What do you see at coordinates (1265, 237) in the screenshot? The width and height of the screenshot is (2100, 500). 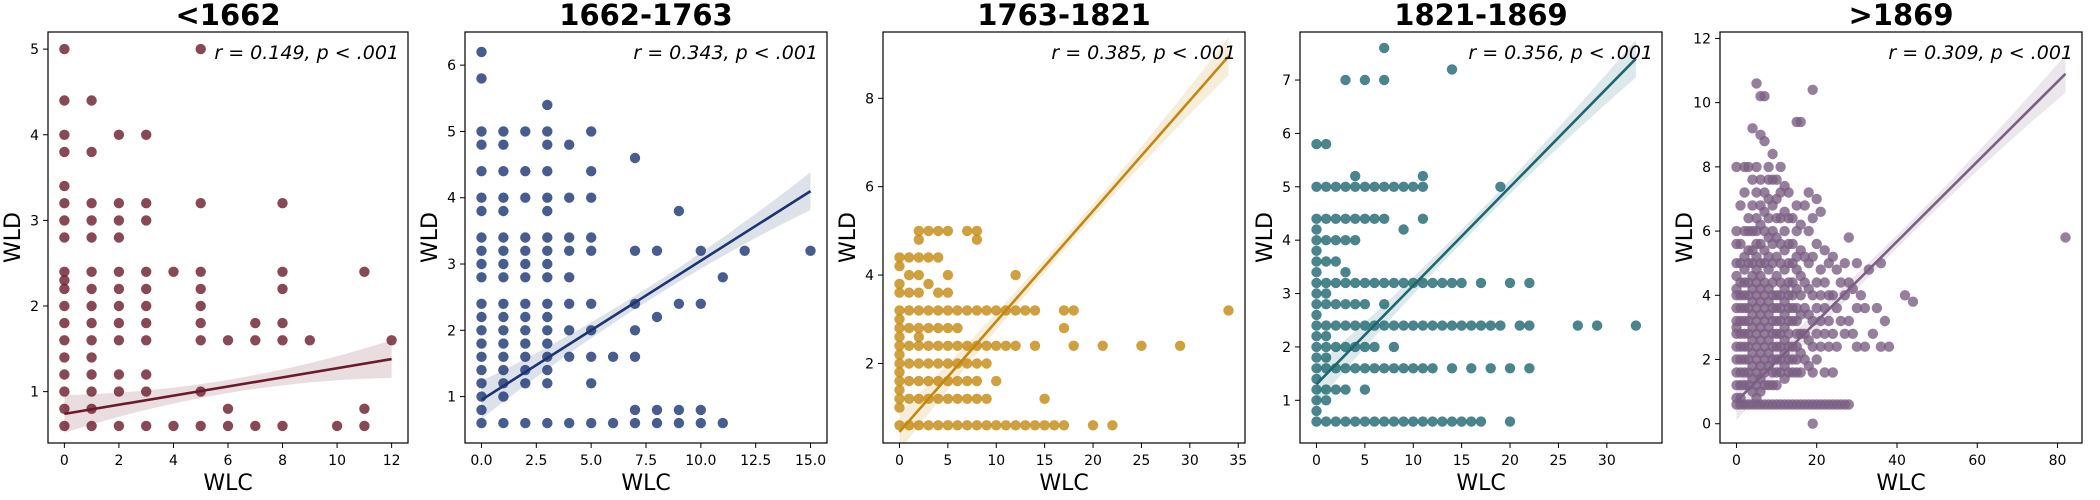 I see `y-axis-label: WLD` at bounding box center [1265, 237].